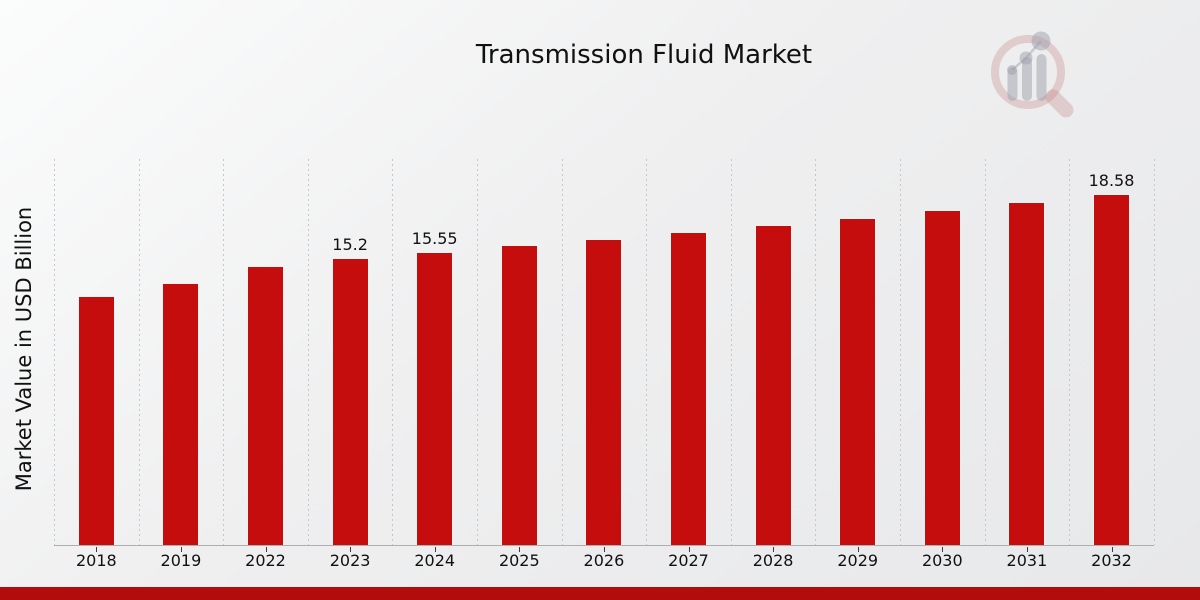 The width and height of the screenshot is (1200, 600). I want to click on bar-value-label: 15.2, so click(350, 245).